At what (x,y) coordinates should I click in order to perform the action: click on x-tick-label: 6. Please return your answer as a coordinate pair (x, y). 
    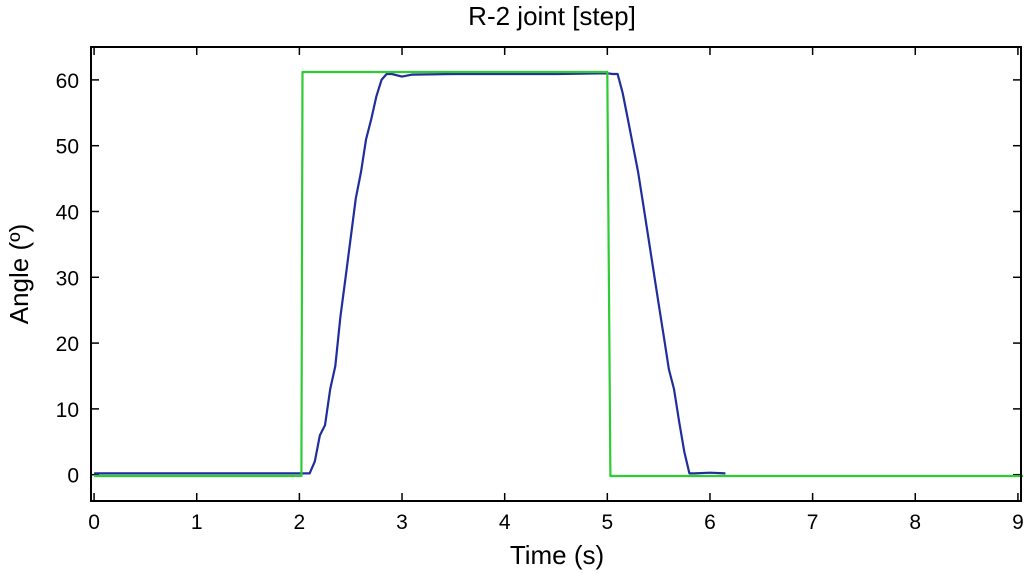
    Looking at the image, I should click on (710, 522).